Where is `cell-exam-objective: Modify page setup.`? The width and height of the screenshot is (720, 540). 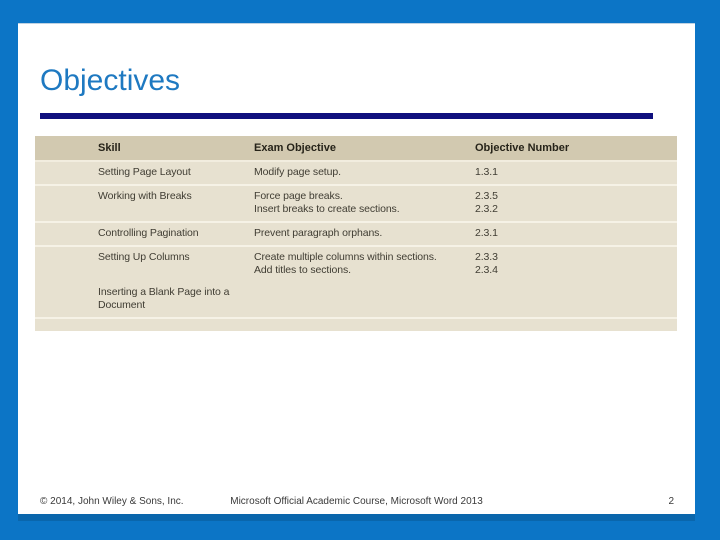 cell-exam-objective: Modify page setup. is located at coordinates (297, 172).